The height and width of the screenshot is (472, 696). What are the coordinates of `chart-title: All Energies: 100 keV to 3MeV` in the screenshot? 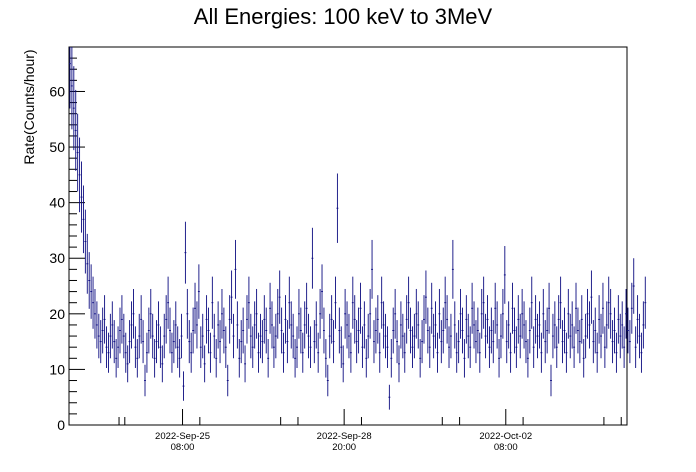 It's located at (343, 16).